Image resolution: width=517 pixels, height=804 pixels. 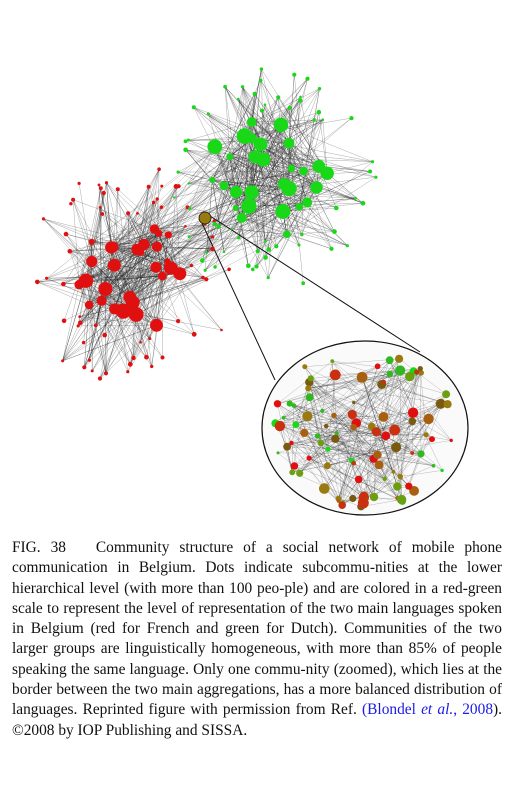 What do you see at coordinates (428, 710) in the screenshot?
I see `reference-link: (Blondel et al., 2008` at bounding box center [428, 710].